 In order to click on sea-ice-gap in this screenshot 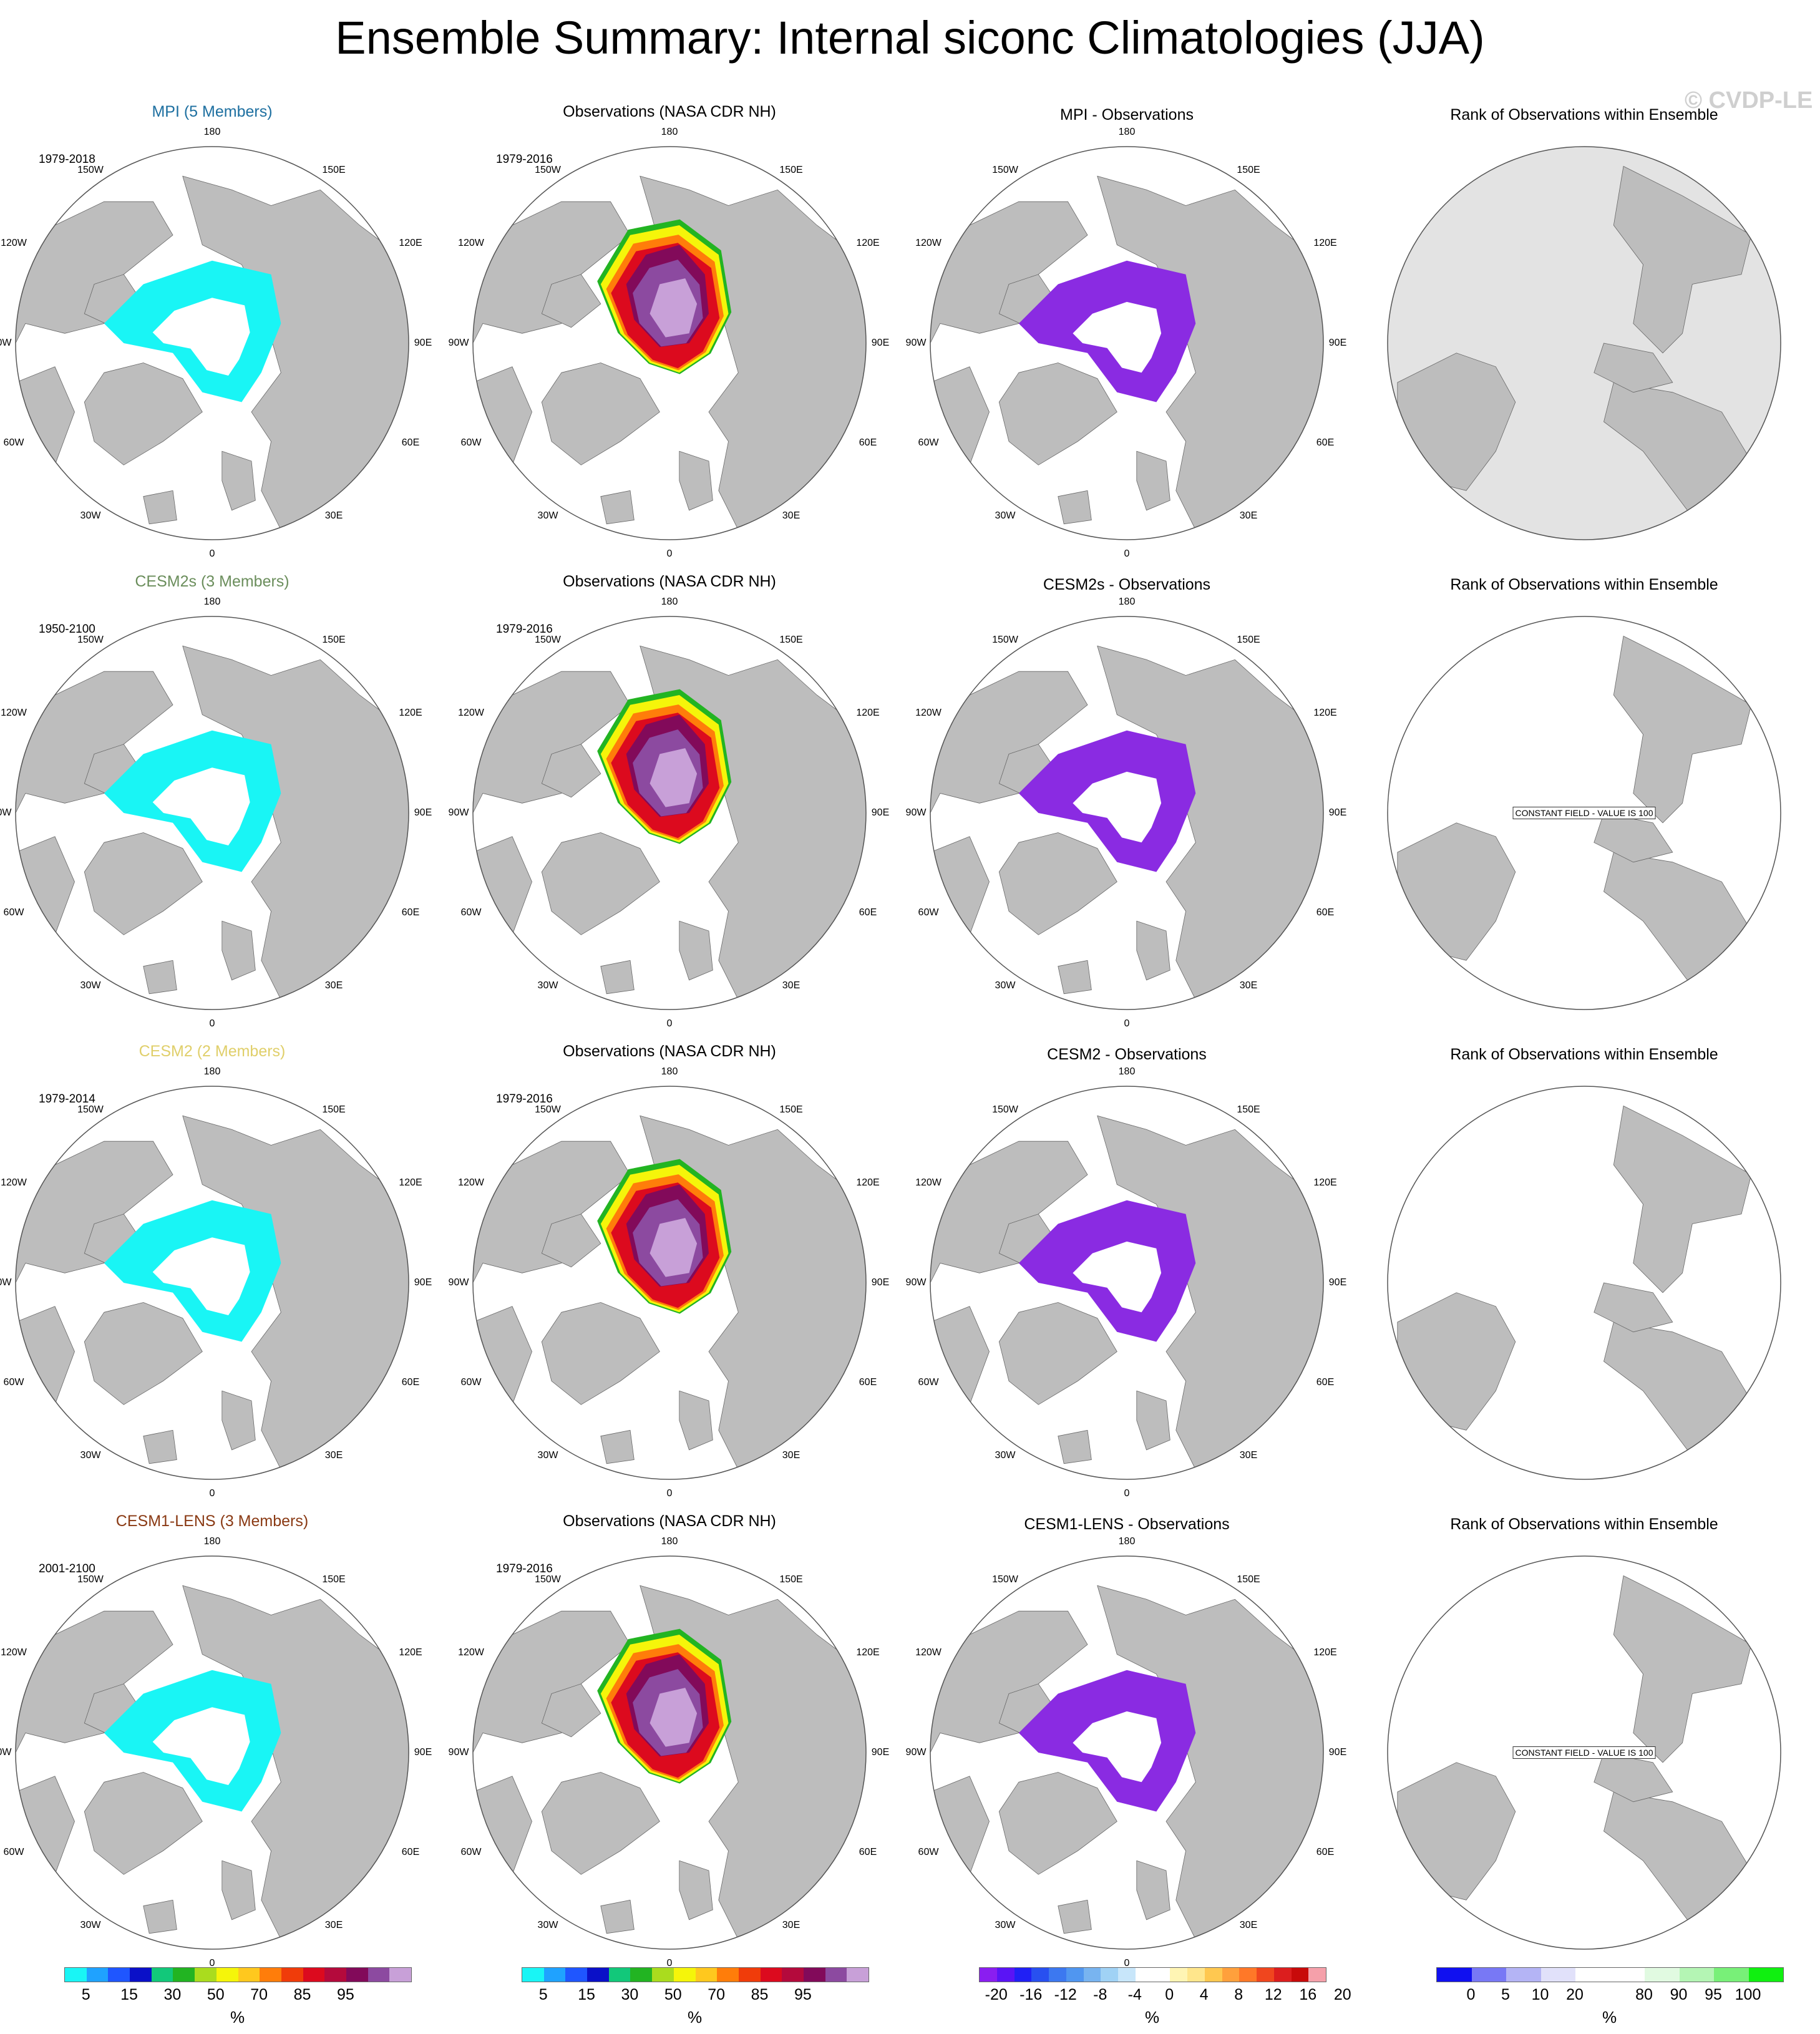, I will do `click(201, 337)`.